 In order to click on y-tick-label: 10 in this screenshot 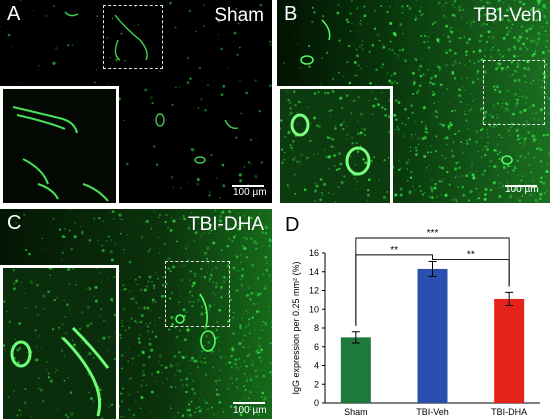, I will do `click(314, 309)`.